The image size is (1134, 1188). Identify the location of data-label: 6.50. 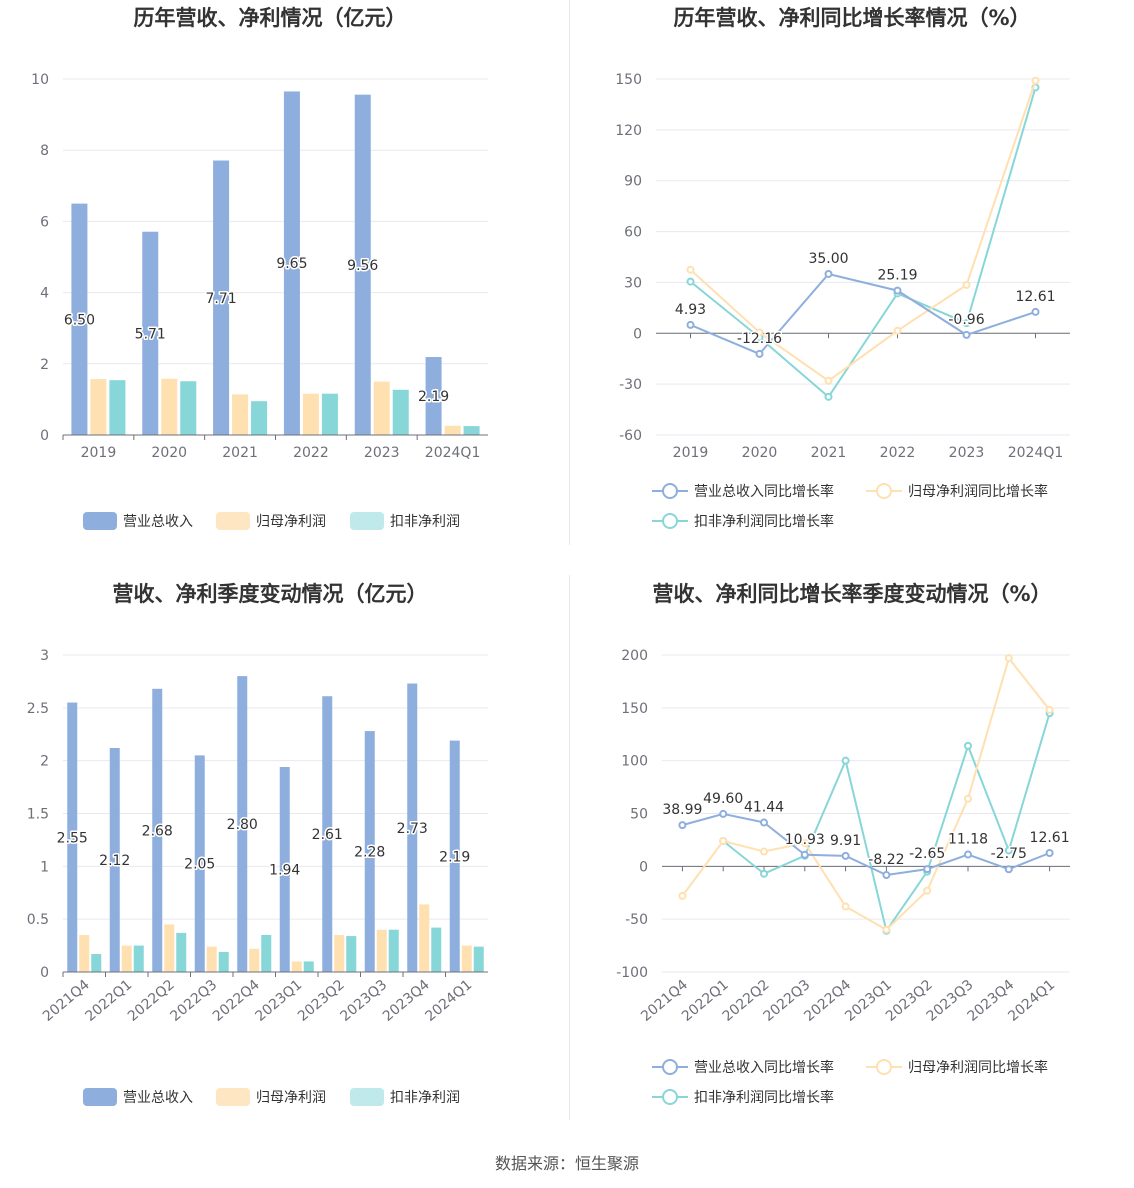
(79, 320).